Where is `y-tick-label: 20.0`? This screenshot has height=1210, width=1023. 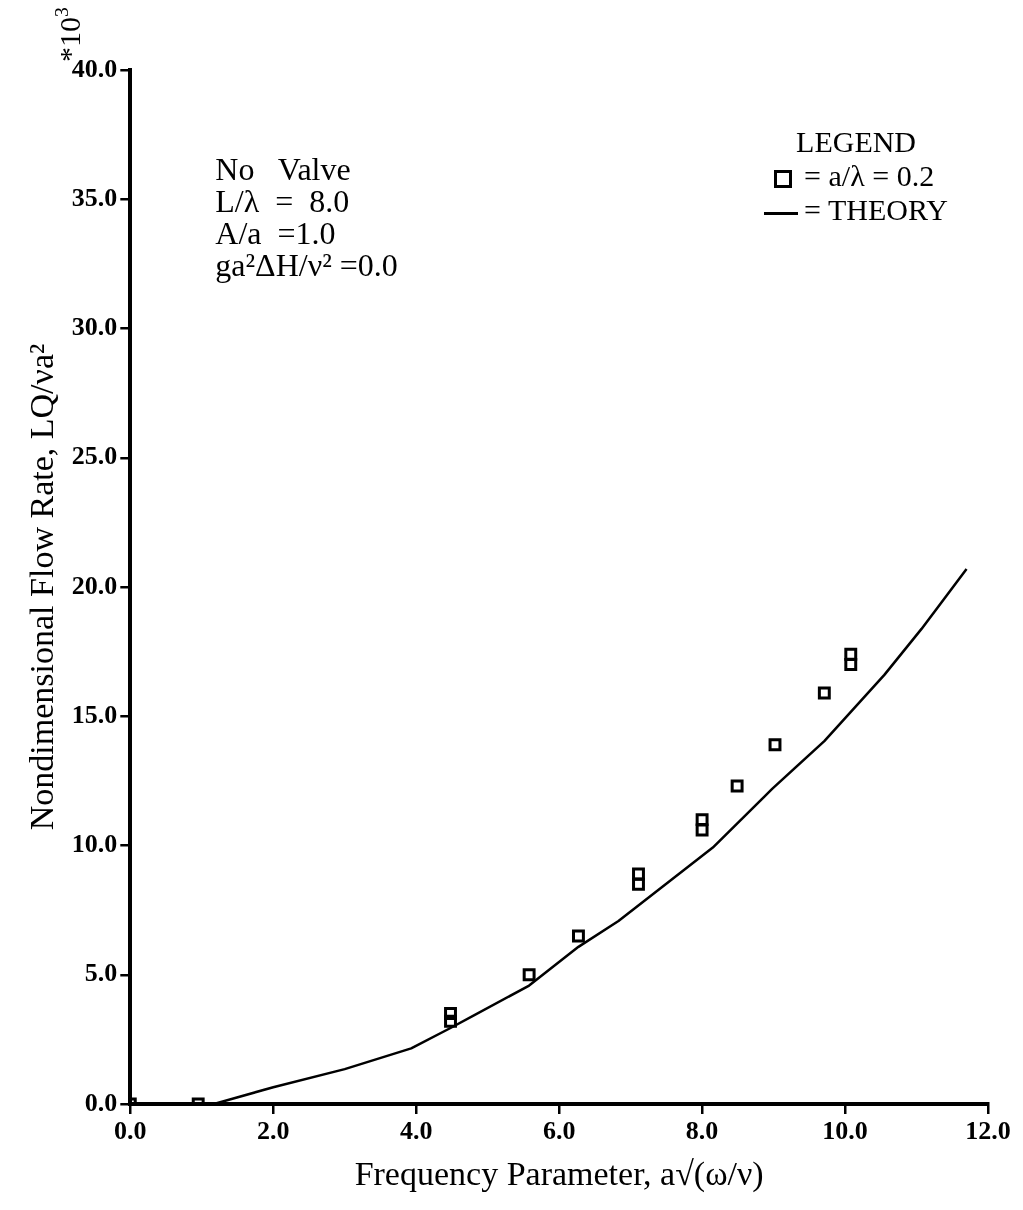 y-tick-label: 20.0 is located at coordinates (94, 585).